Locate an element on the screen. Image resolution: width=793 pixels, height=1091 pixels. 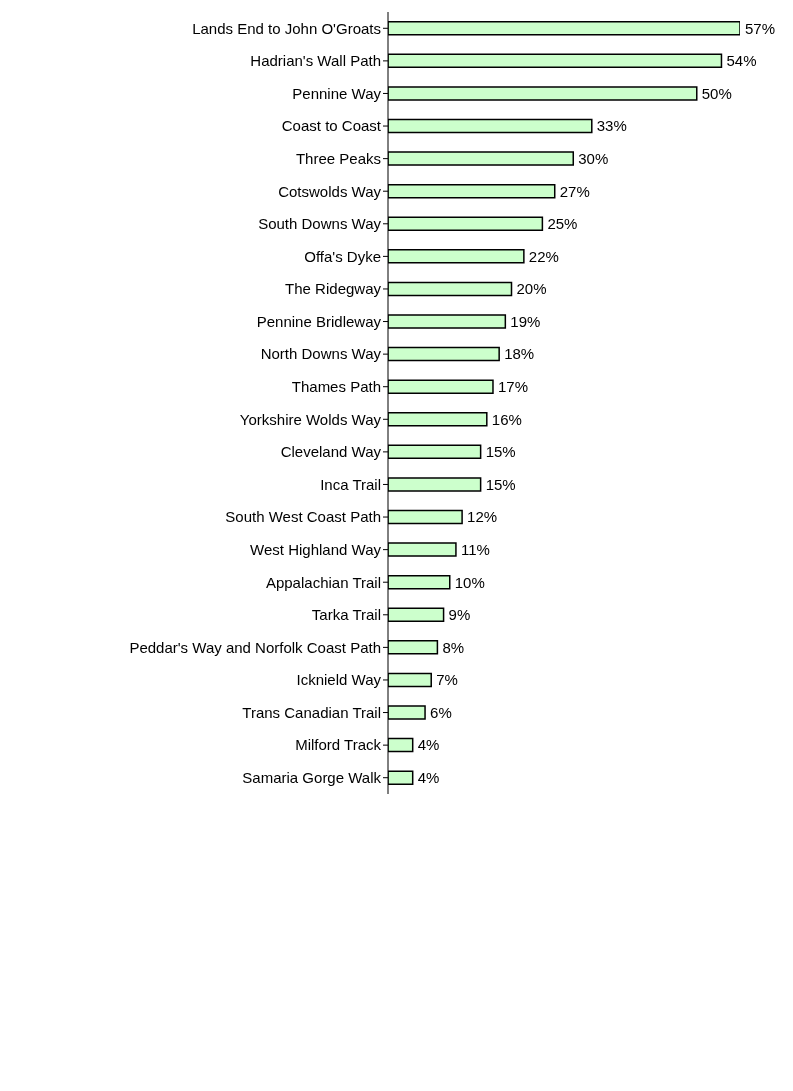
y-tick-label: Lands End to John O'Groats is located at coordinates (286, 28).